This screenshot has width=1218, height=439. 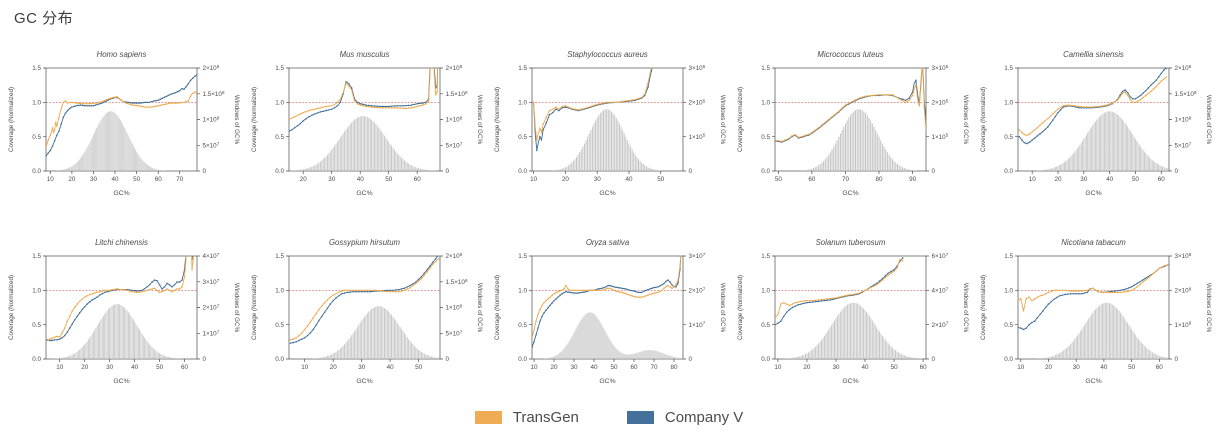 What do you see at coordinates (696, 325) in the screenshot?
I see `svg-text: 1×10⁷` at bounding box center [696, 325].